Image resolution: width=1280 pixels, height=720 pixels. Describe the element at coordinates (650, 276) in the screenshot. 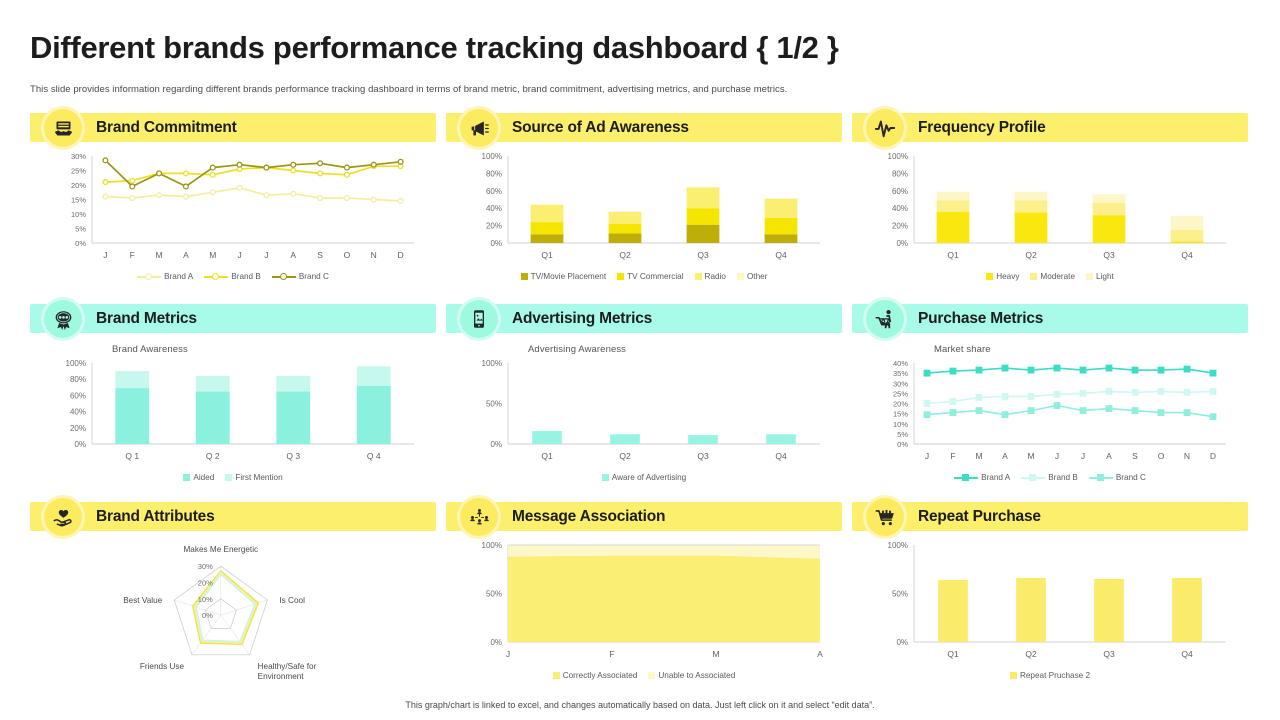

I see `legend-item: TV Commercial` at that location.